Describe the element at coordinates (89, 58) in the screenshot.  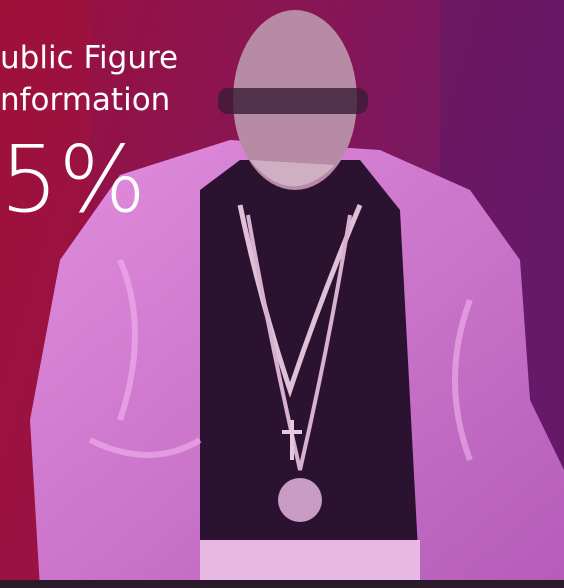
I see `title-line: ublic Figure` at that location.